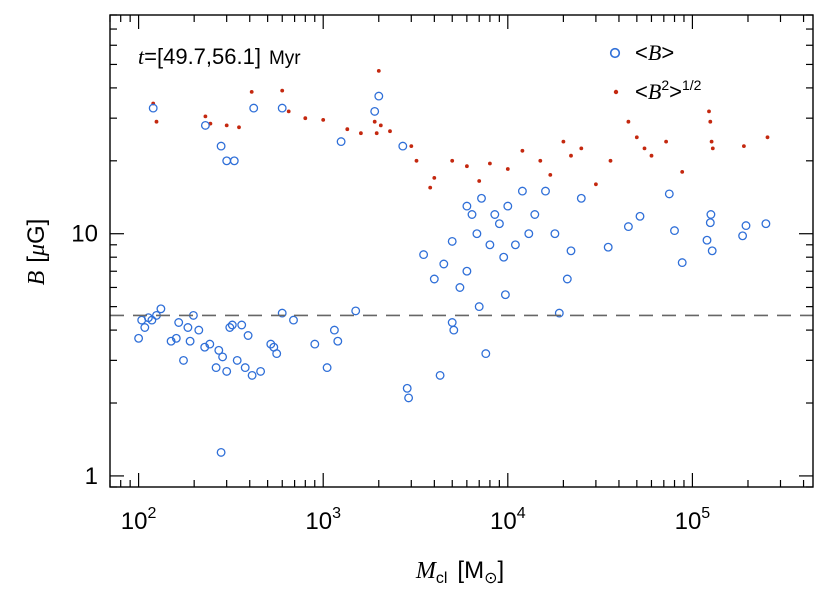 The width and height of the screenshot is (830, 593). I want to click on x-label-sub: cl, so click(442, 578).